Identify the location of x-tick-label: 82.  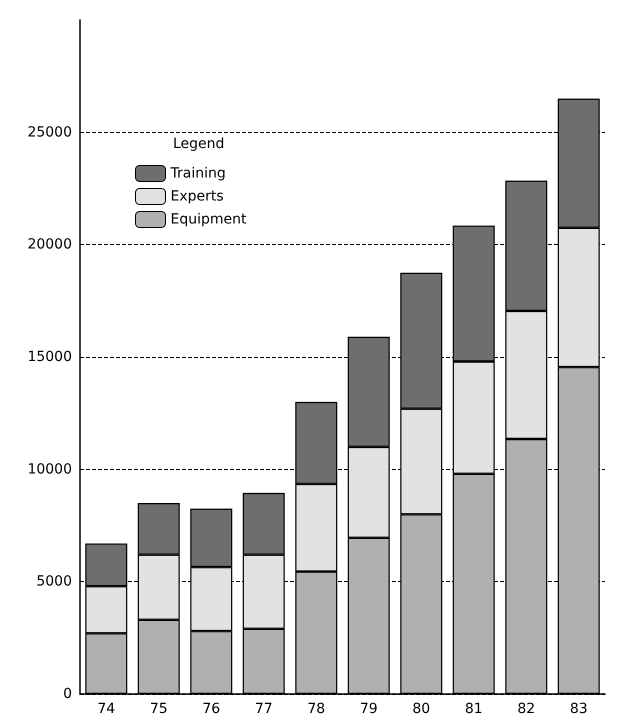
(526, 709).